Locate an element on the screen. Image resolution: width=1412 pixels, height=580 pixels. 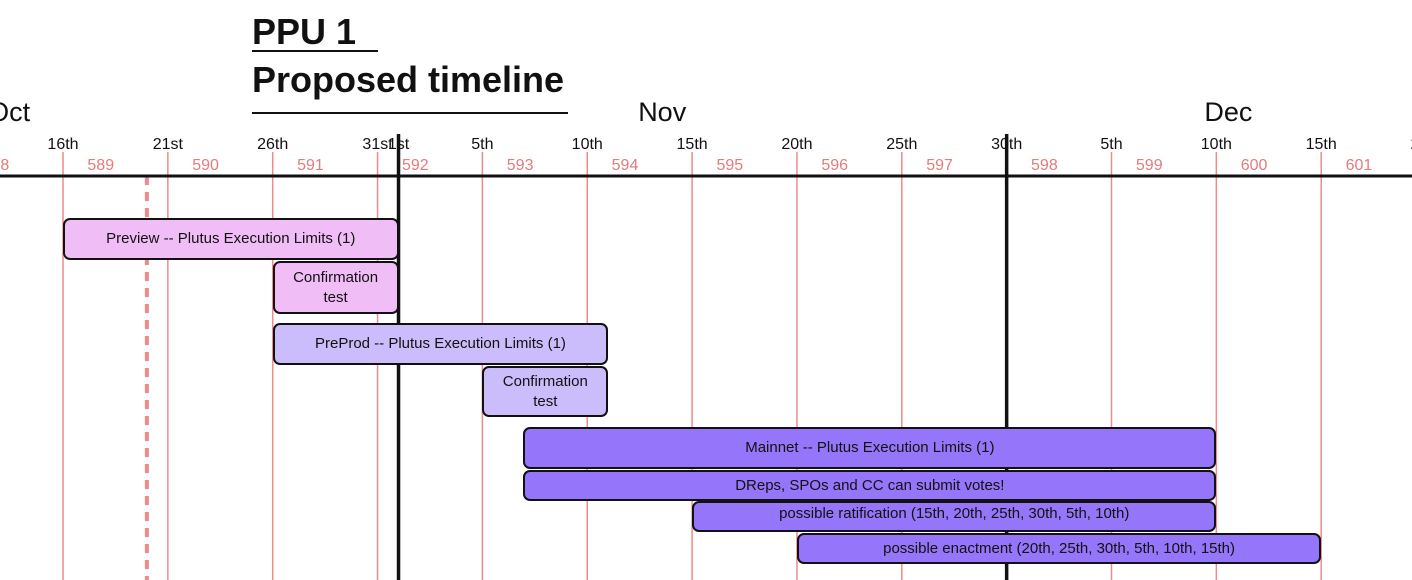
timeline-bar-label: DReps, SPOs and CC can submit votes! is located at coordinates (870, 485).